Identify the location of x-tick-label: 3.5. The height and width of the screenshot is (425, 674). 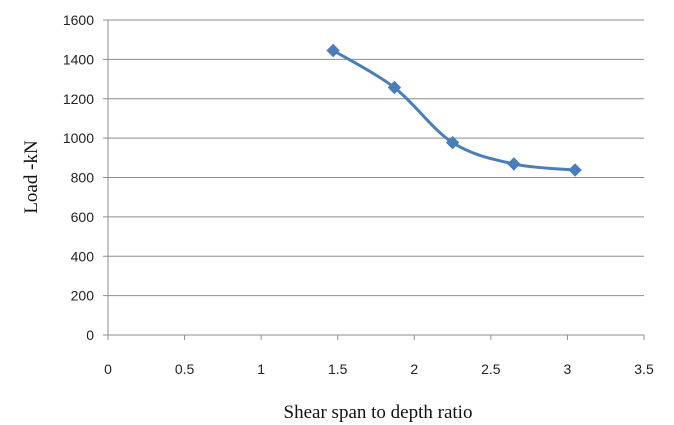
(644, 369).